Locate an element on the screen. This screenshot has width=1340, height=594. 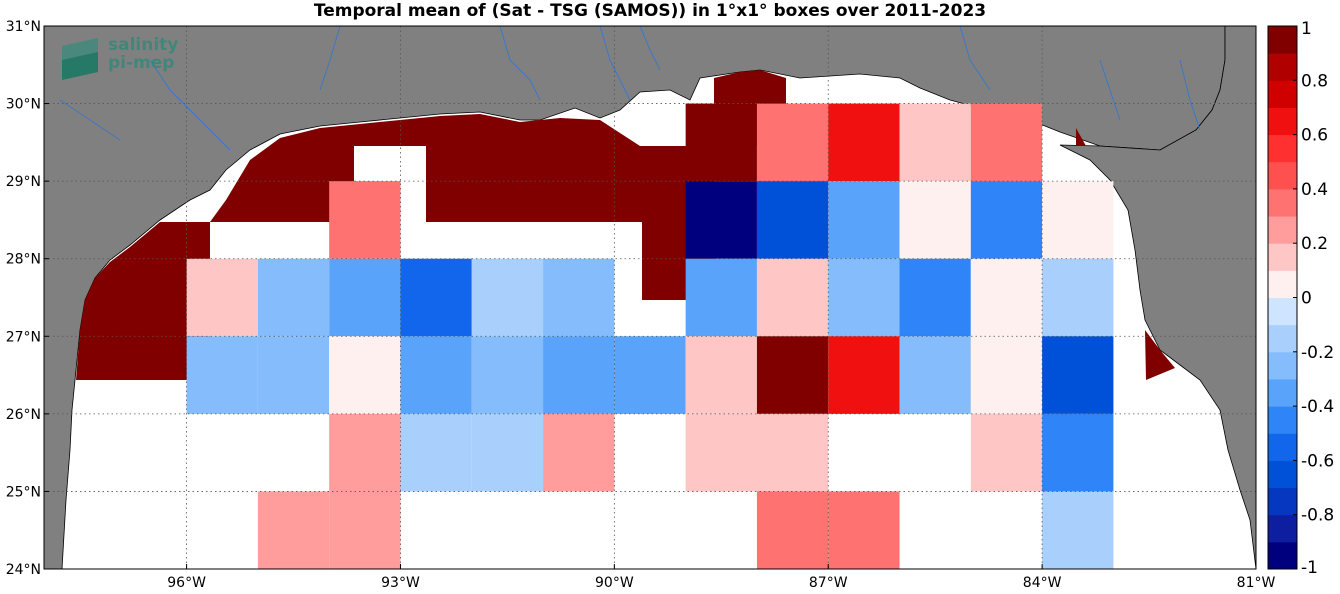
lat-tick-label: 25°N is located at coordinates (23, 492).